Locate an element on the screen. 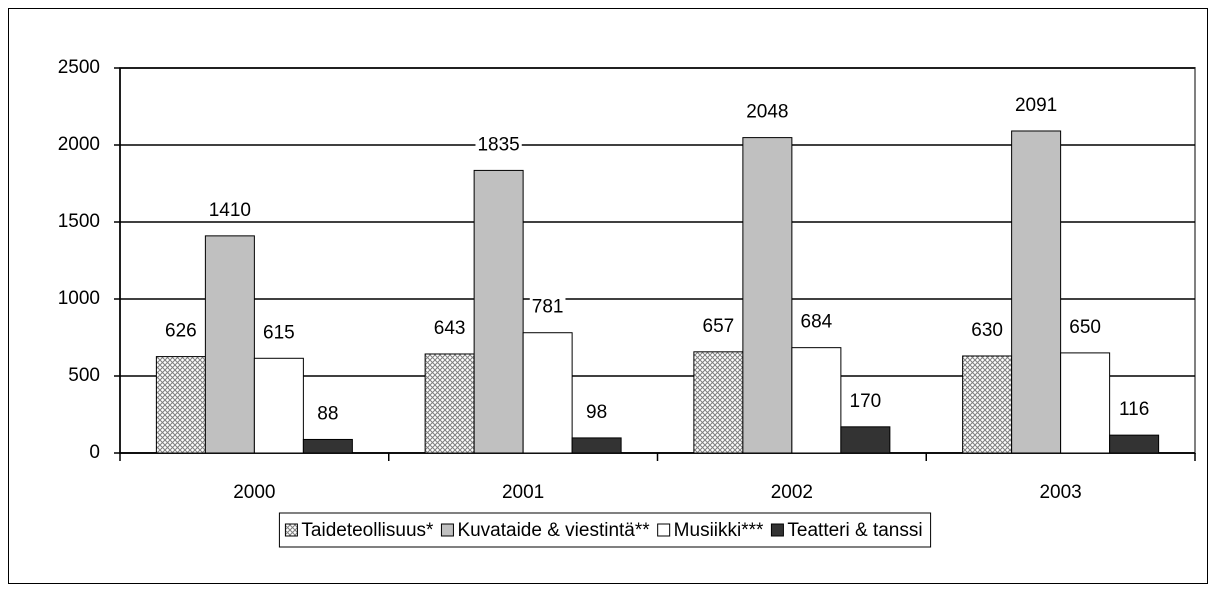 This screenshot has height=592, width=1216. data-label: 615 is located at coordinates (279, 332).